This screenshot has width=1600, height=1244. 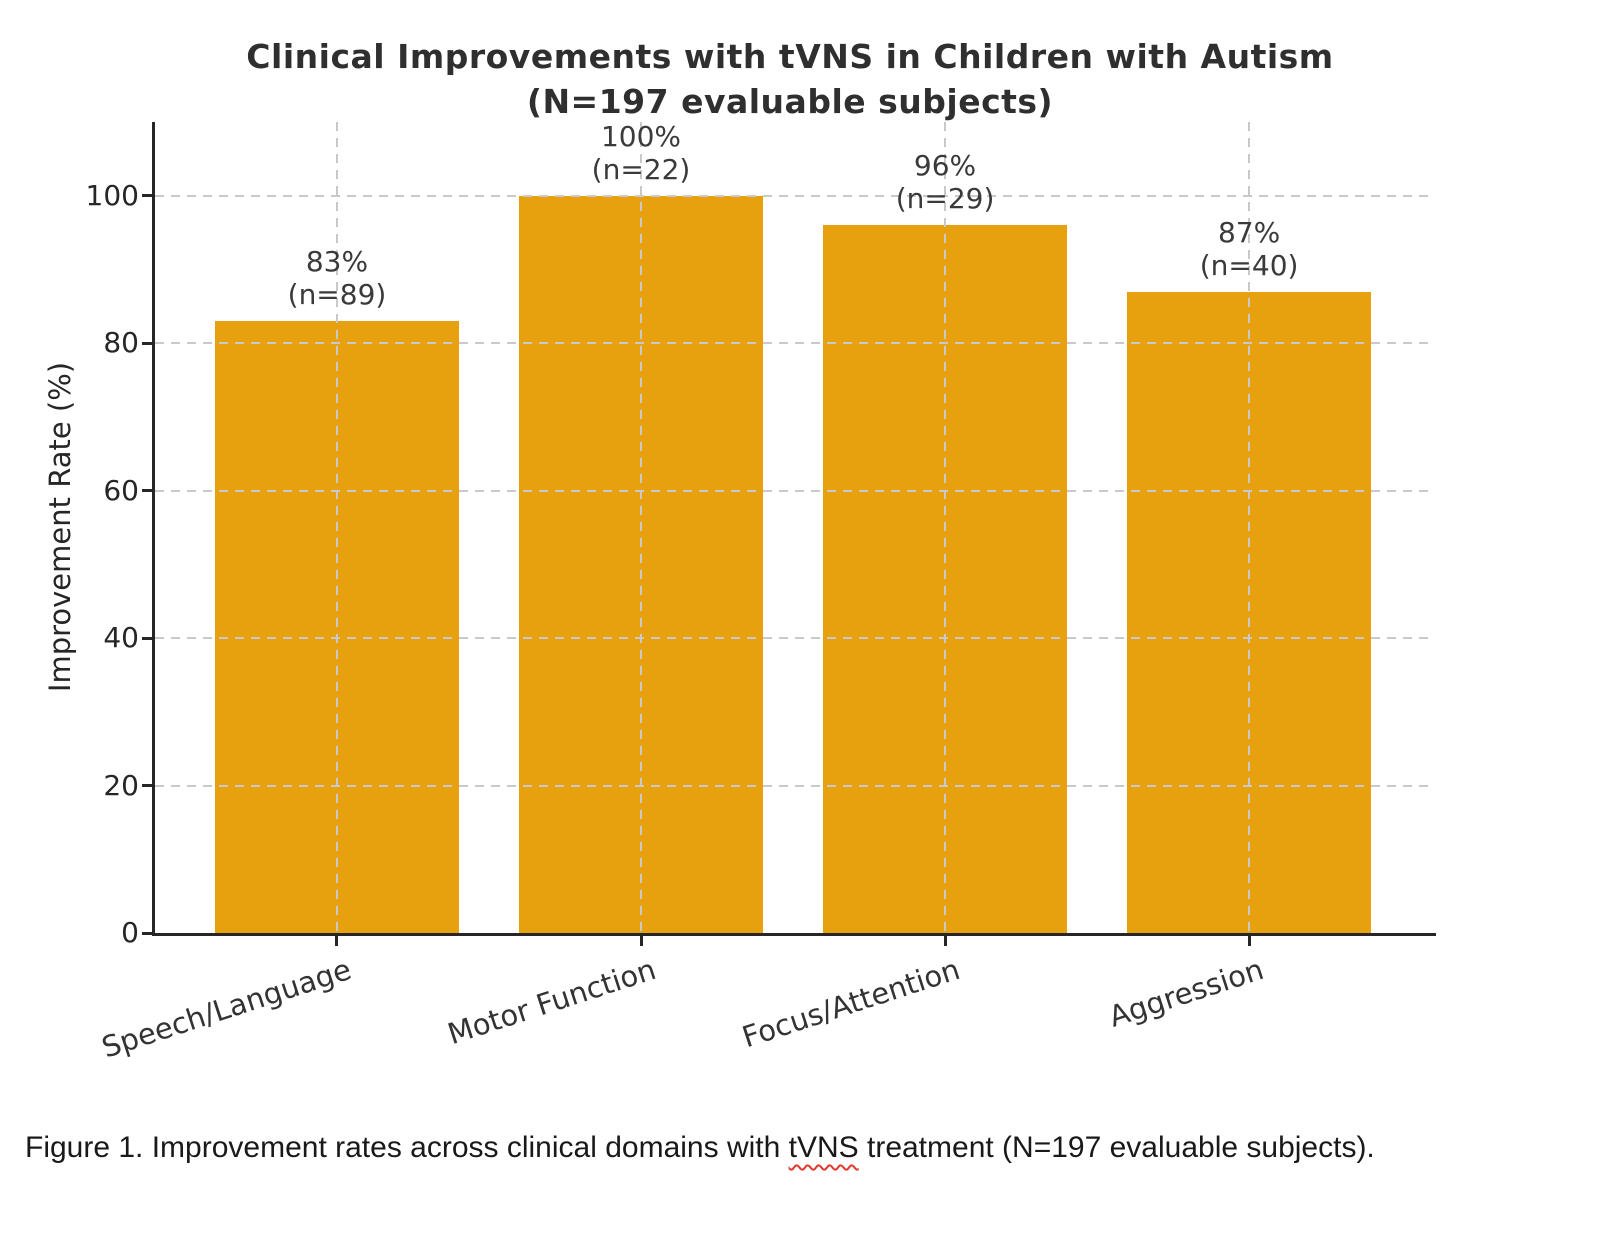 What do you see at coordinates (121, 638) in the screenshot?
I see `y-tick-label-40: 40` at bounding box center [121, 638].